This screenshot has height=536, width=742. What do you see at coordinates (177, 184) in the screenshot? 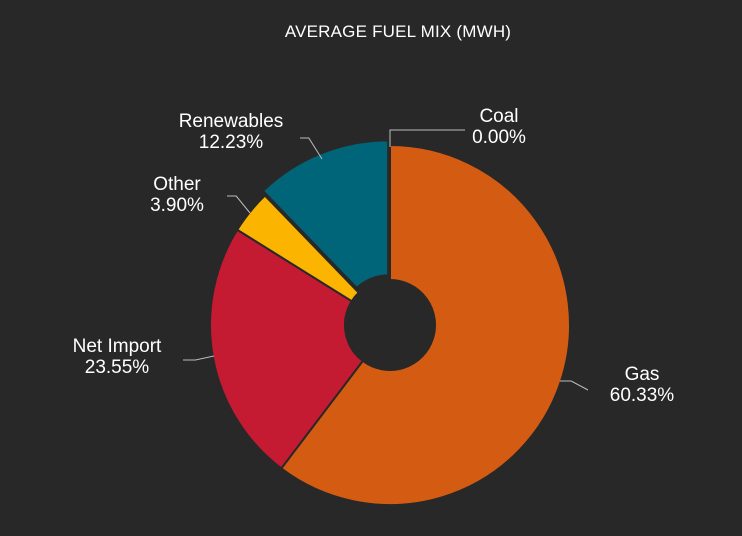
I see `slice-name-label-other: Other` at bounding box center [177, 184].